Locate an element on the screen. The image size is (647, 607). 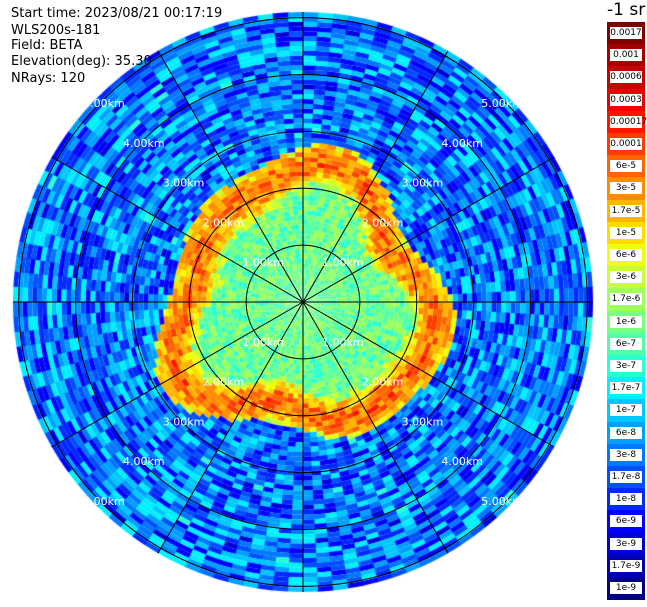
colorbar-tick-label: 1e-7 is located at coordinates (626, 410).